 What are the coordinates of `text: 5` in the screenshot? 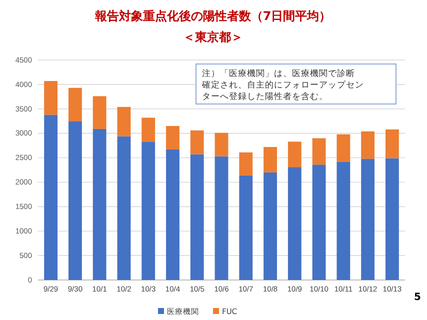 It's located at (418, 297).